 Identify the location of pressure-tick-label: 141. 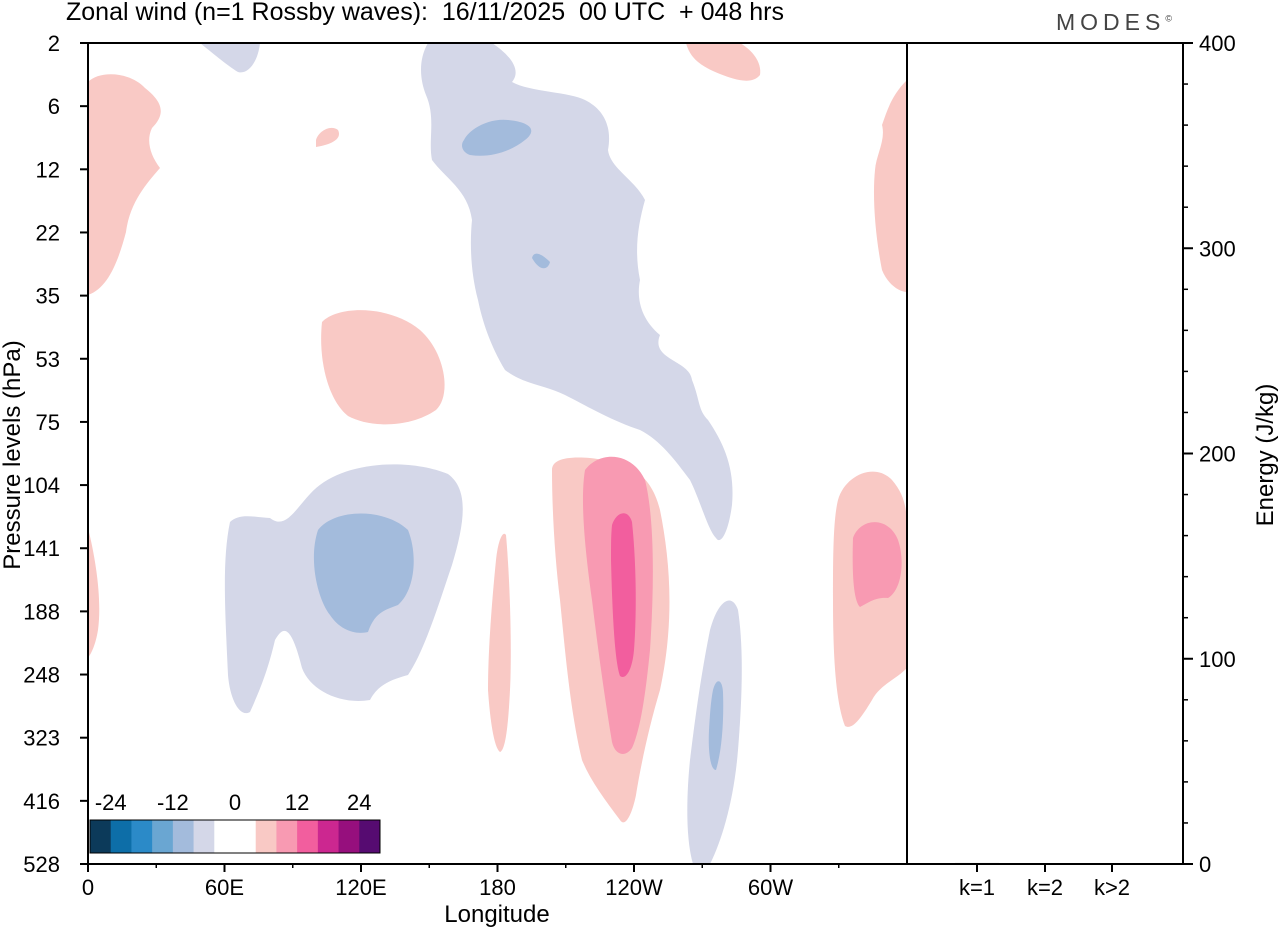
(41, 548).